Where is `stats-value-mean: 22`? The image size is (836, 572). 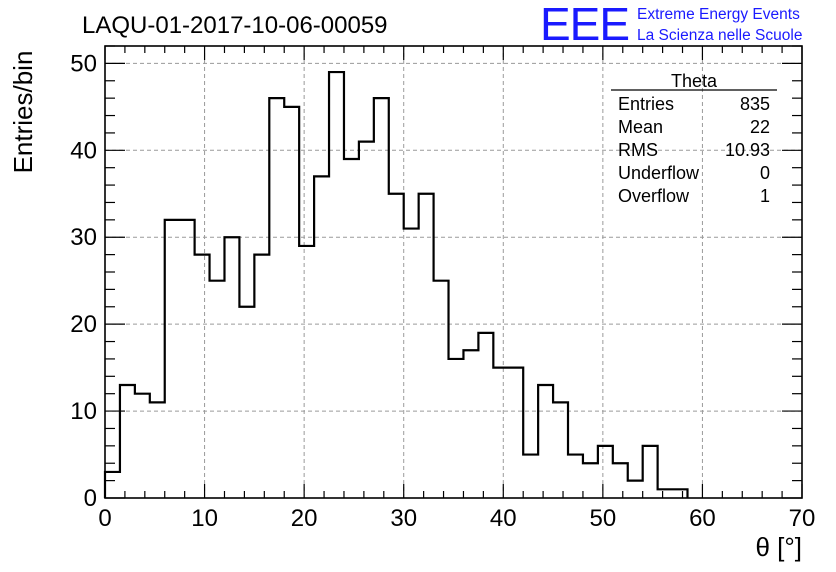 stats-value-mean: 22 is located at coordinates (760, 127).